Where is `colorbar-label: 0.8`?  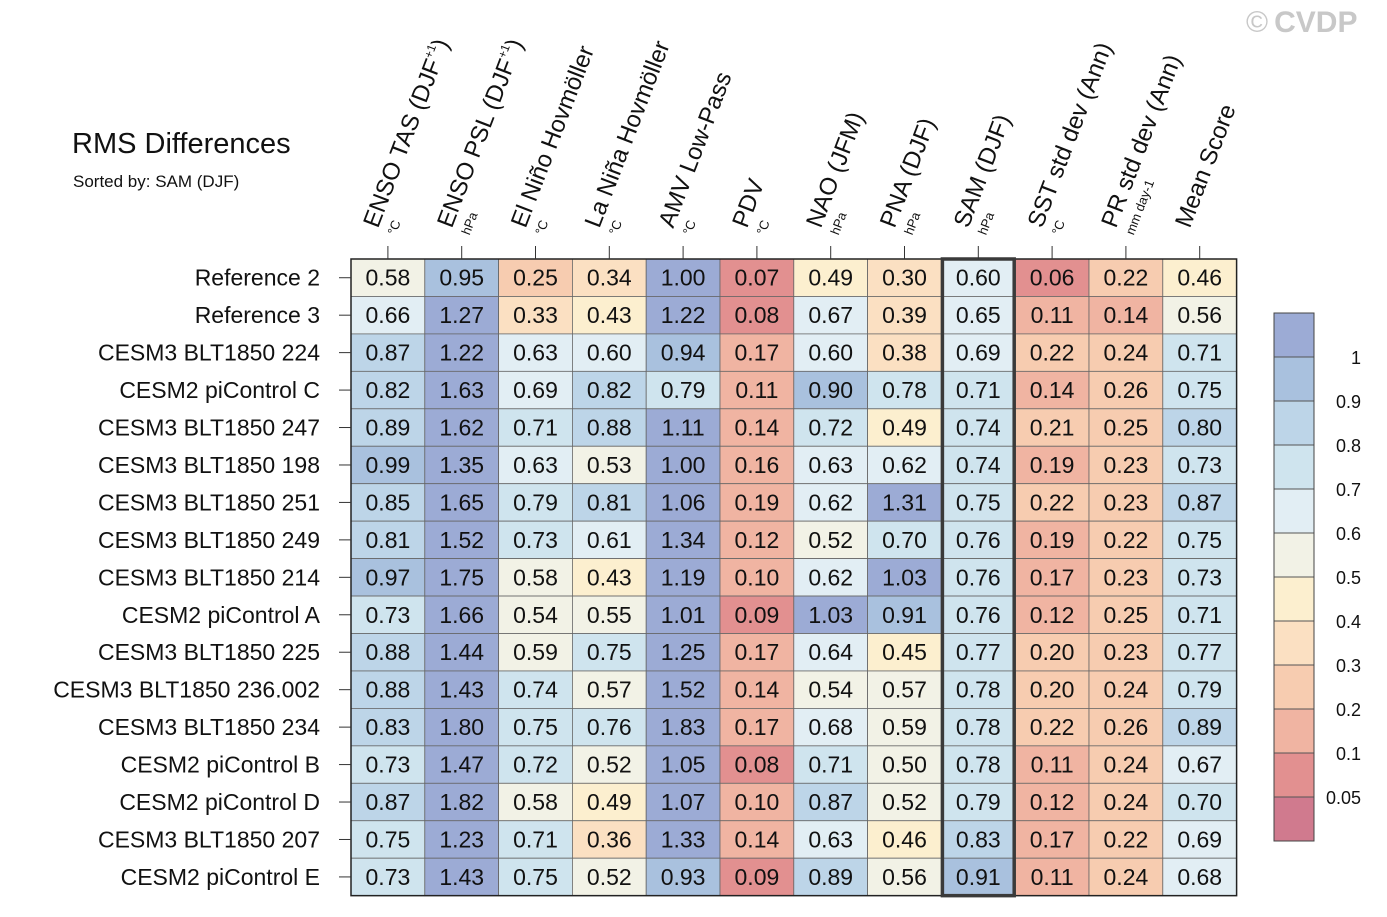 colorbar-label: 0.8 is located at coordinates (1348, 446).